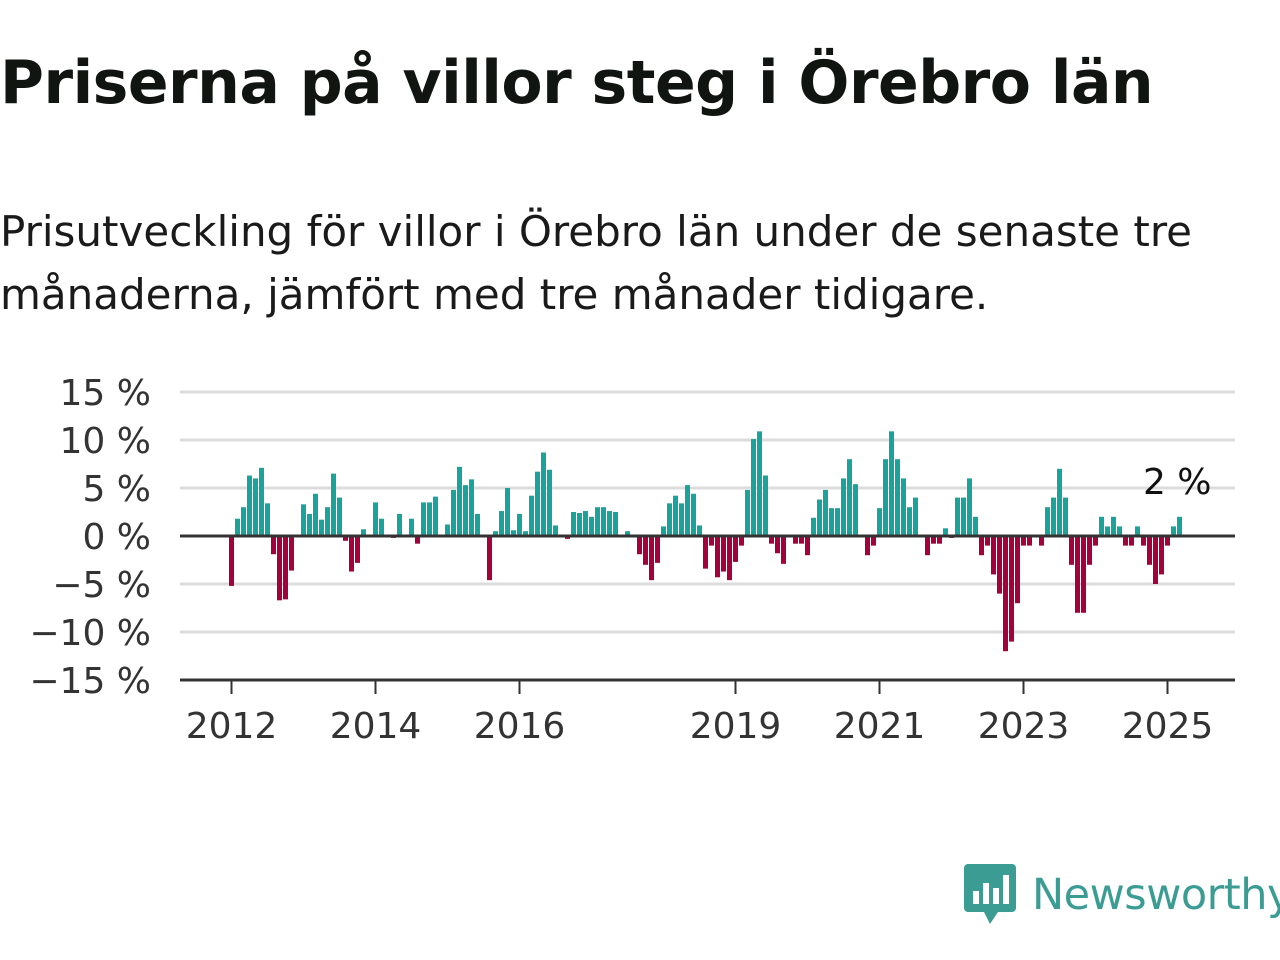 The height and width of the screenshot is (960, 1280). I want to click on y-tick-label: 10 %, so click(105, 441).